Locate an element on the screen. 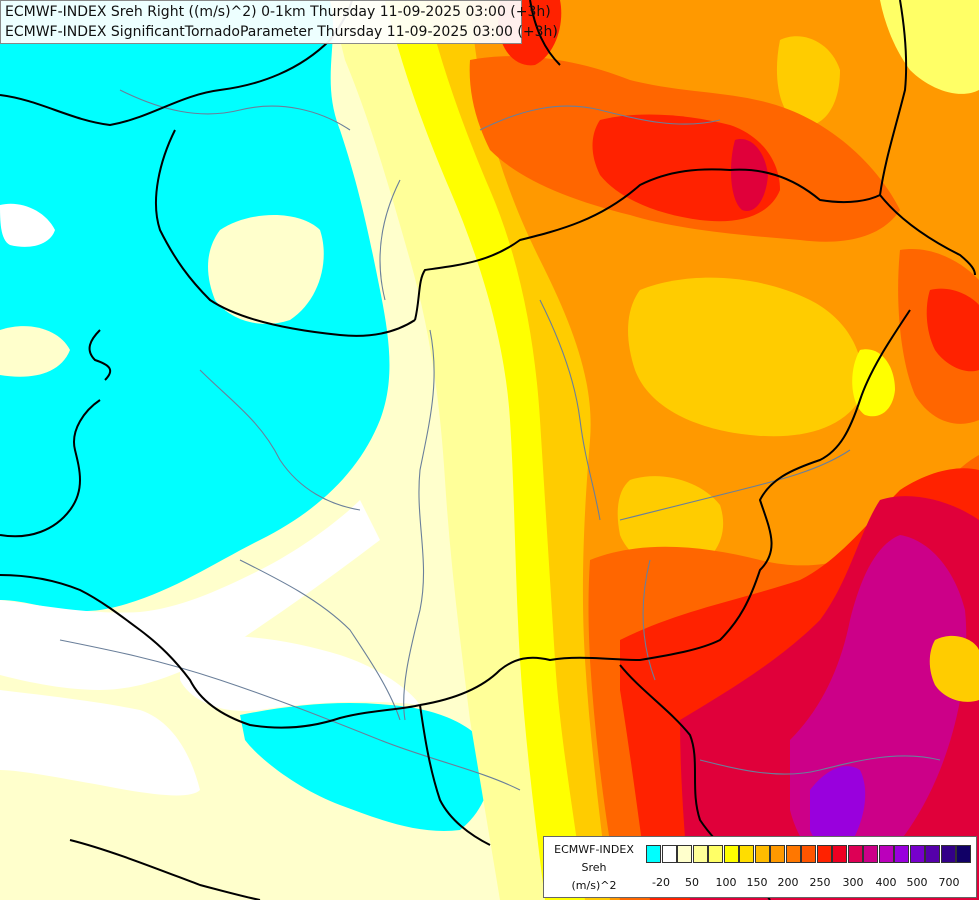 This screenshot has height=900, width=979. field-band-gold-north is located at coordinates (808, 81).